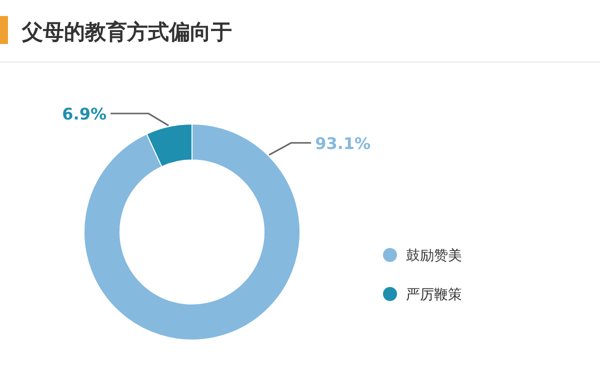 The image size is (600, 392). Describe the element at coordinates (84, 114) in the screenshot. I see `data-label: 6.9%` at that location.